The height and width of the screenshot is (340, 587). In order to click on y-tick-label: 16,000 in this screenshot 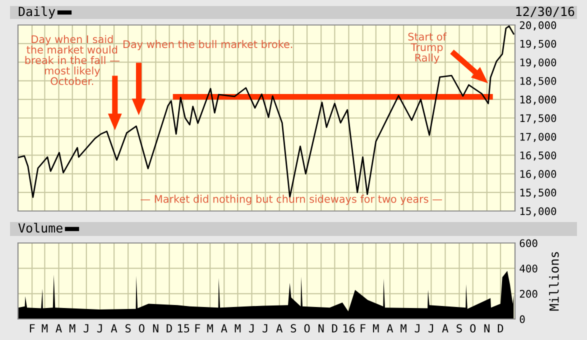, I will do `click(538, 175)`.